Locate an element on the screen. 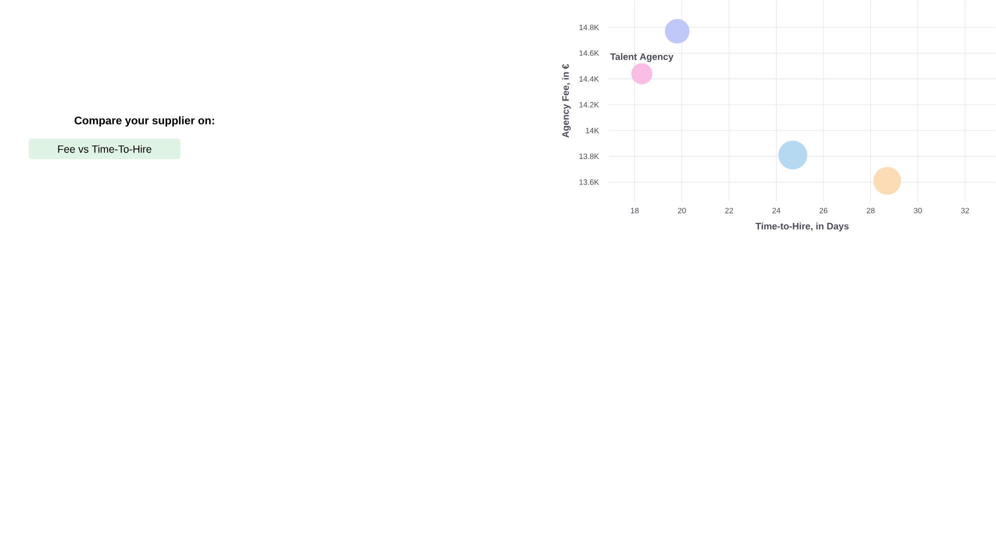 The width and height of the screenshot is (996, 557). text: Compare your supplier on: is located at coordinates (144, 121).